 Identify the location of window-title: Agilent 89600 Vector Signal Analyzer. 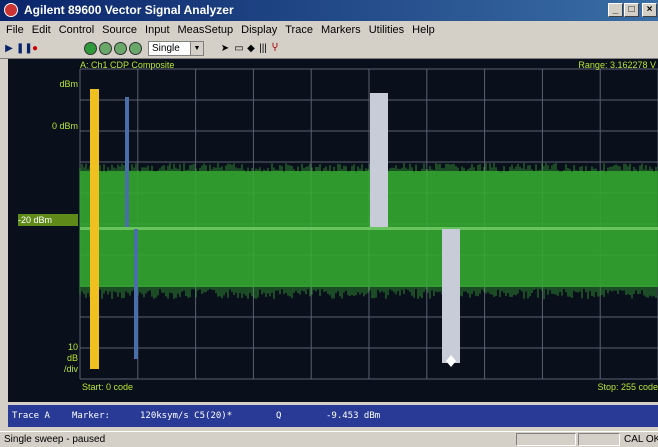
(129, 10).